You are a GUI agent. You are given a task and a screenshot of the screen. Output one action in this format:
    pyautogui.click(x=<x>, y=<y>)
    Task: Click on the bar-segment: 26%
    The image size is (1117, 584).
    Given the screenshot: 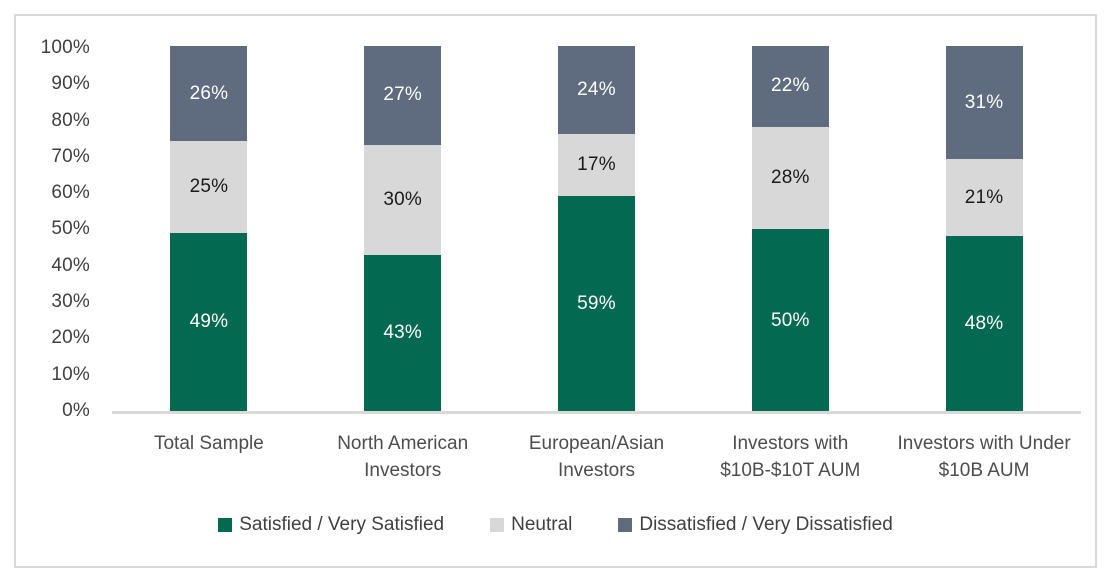 What is the action you would take?
    pyautogui.click(x=209, y=94)
    